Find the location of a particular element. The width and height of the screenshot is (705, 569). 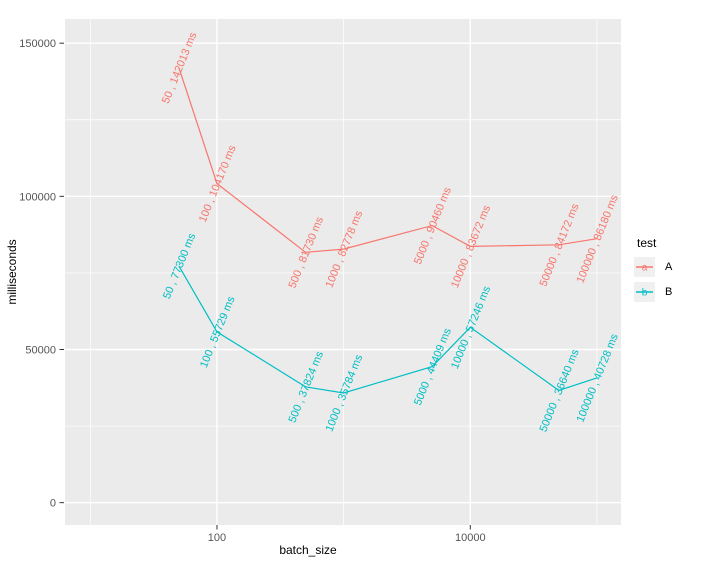

legend-item-label: A is located at coordinates (669, 267).